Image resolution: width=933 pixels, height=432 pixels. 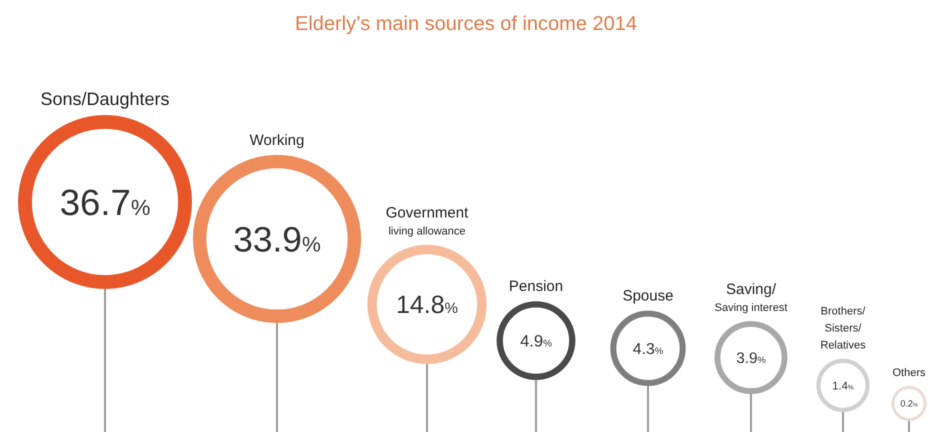 I want to click on data-label: 36.7%, so click(x=105, y=202).